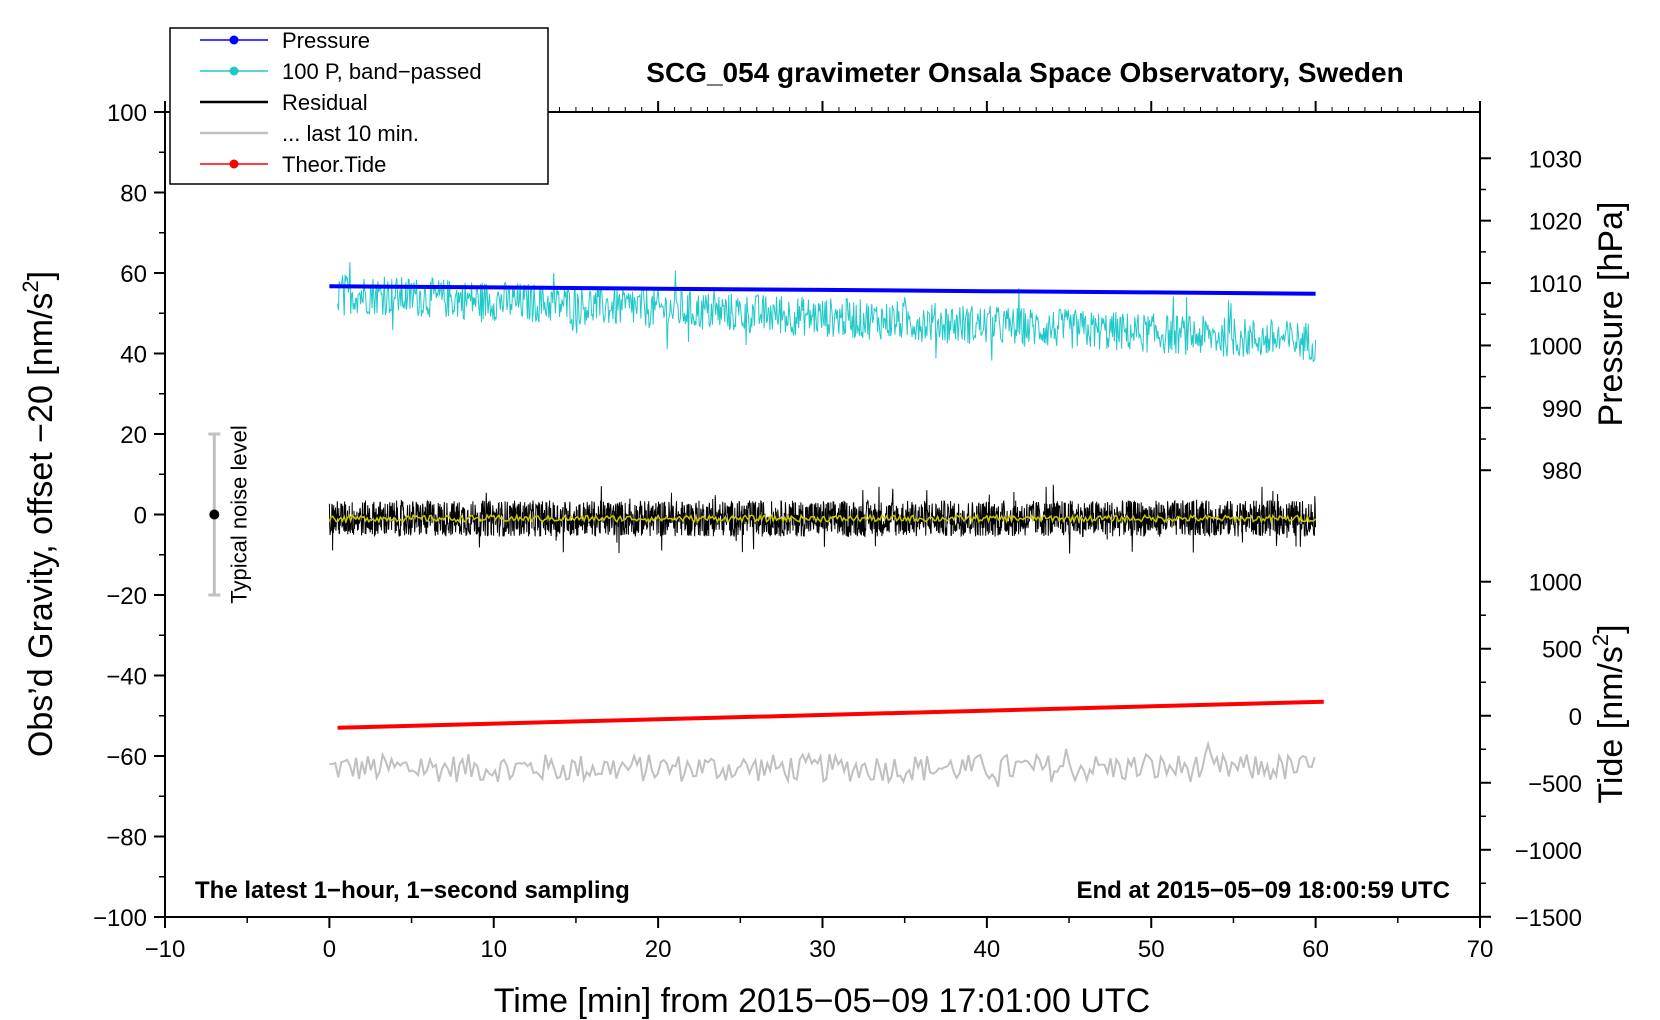 The height and width of the screenshot is (1020, 1660). What do you see at coordinates (350, 133) in the screenshot?
I see `legend-label: ... last 10 min.` at bounding box center [350, 133].